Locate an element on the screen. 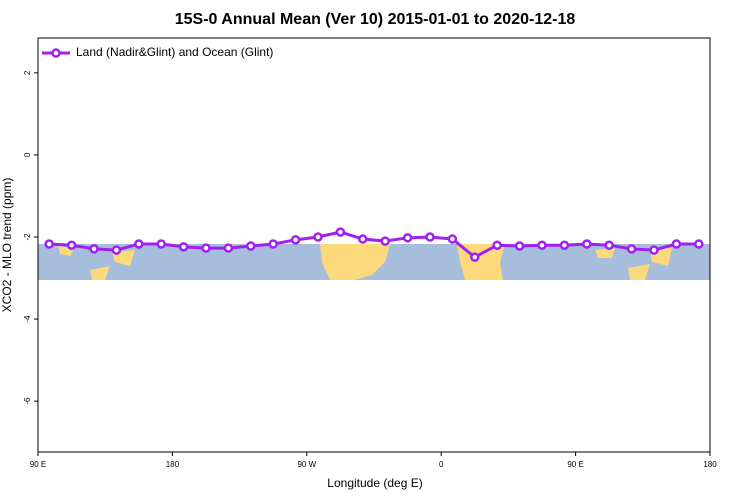 This screenshot has width=750, height=500. legend-marker is located at coordinates (56, 53).